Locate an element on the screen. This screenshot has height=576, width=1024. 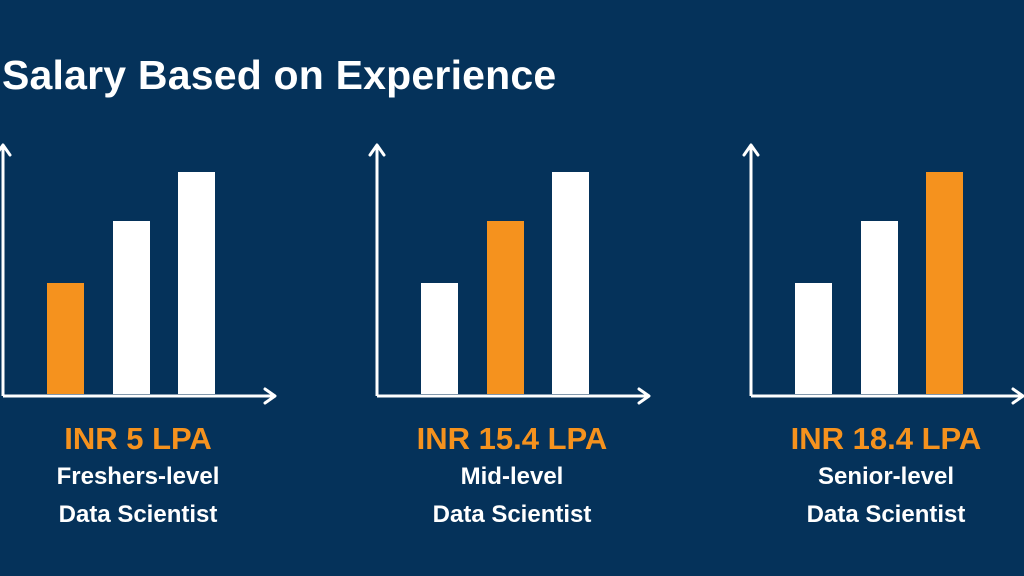
panel-label-1: INR 5 LPA Freshers-level Data Scientist is located at coordinates (139, 475).